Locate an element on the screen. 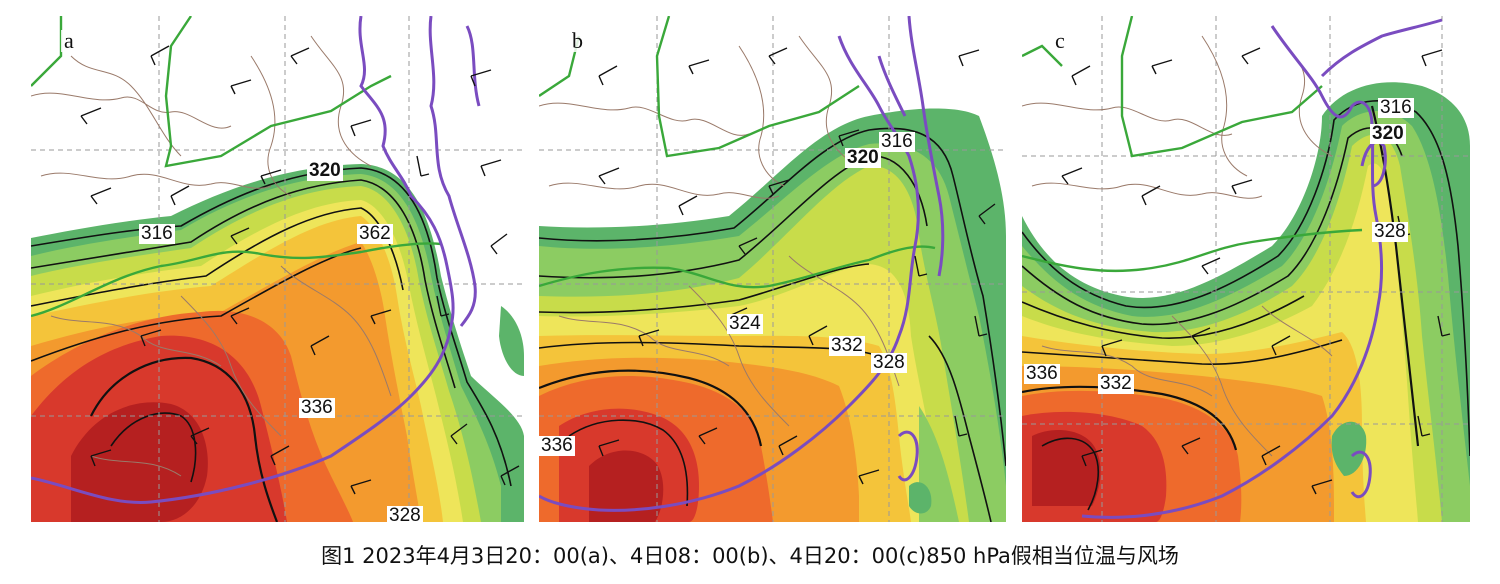 The height and width of the screenshot is (584, 1500). panel-letter-b: b is located at coordinates (577, 41).